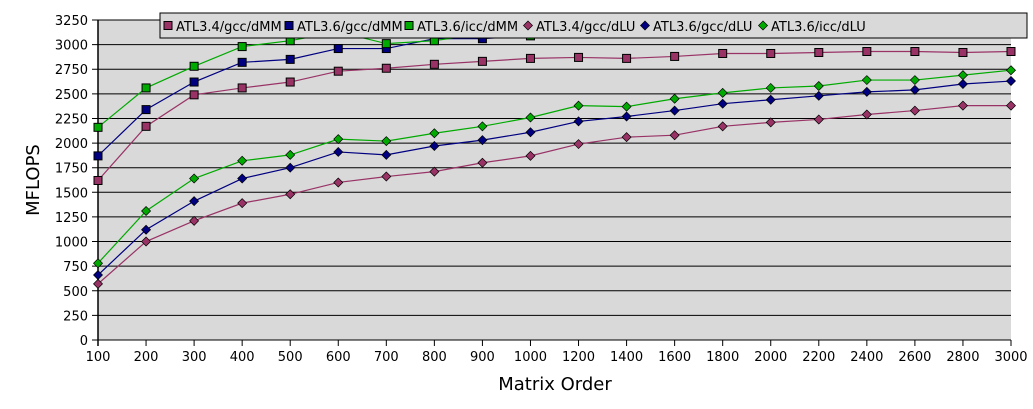  What do you see at coordinates (33, 180) in the screenshot?
I see `y-axis-label: MFLOPS` at bounding box center [33, 180].